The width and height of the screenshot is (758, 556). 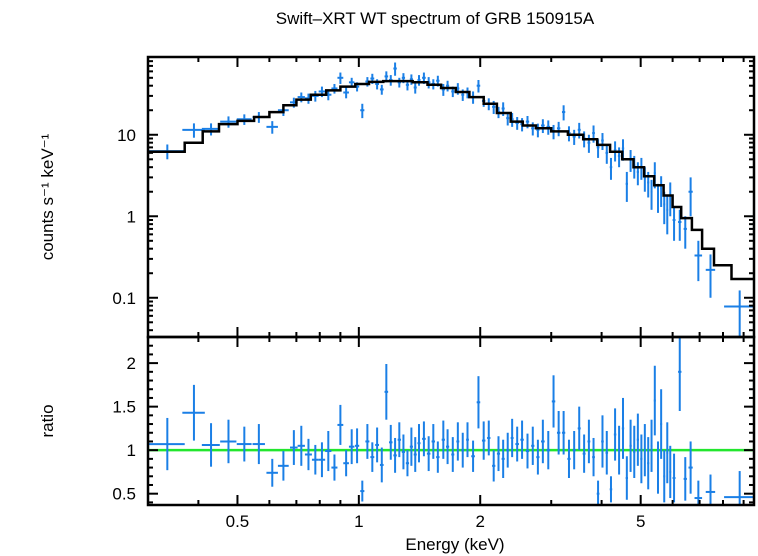 I want to click on x-tick-label: 5, so click(x=640, y=521).